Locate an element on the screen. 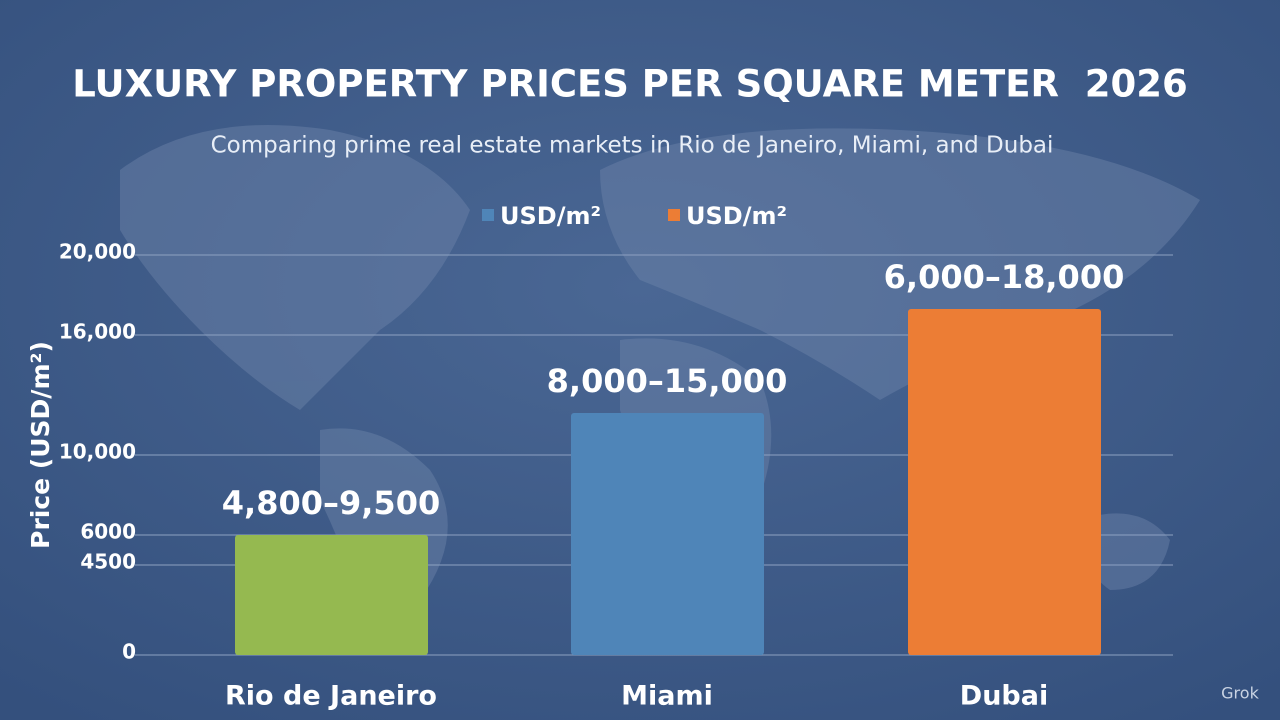 This screenshot has width=1280, height=720. y-tick-label: 6000 is located at coordinates (108, 532).